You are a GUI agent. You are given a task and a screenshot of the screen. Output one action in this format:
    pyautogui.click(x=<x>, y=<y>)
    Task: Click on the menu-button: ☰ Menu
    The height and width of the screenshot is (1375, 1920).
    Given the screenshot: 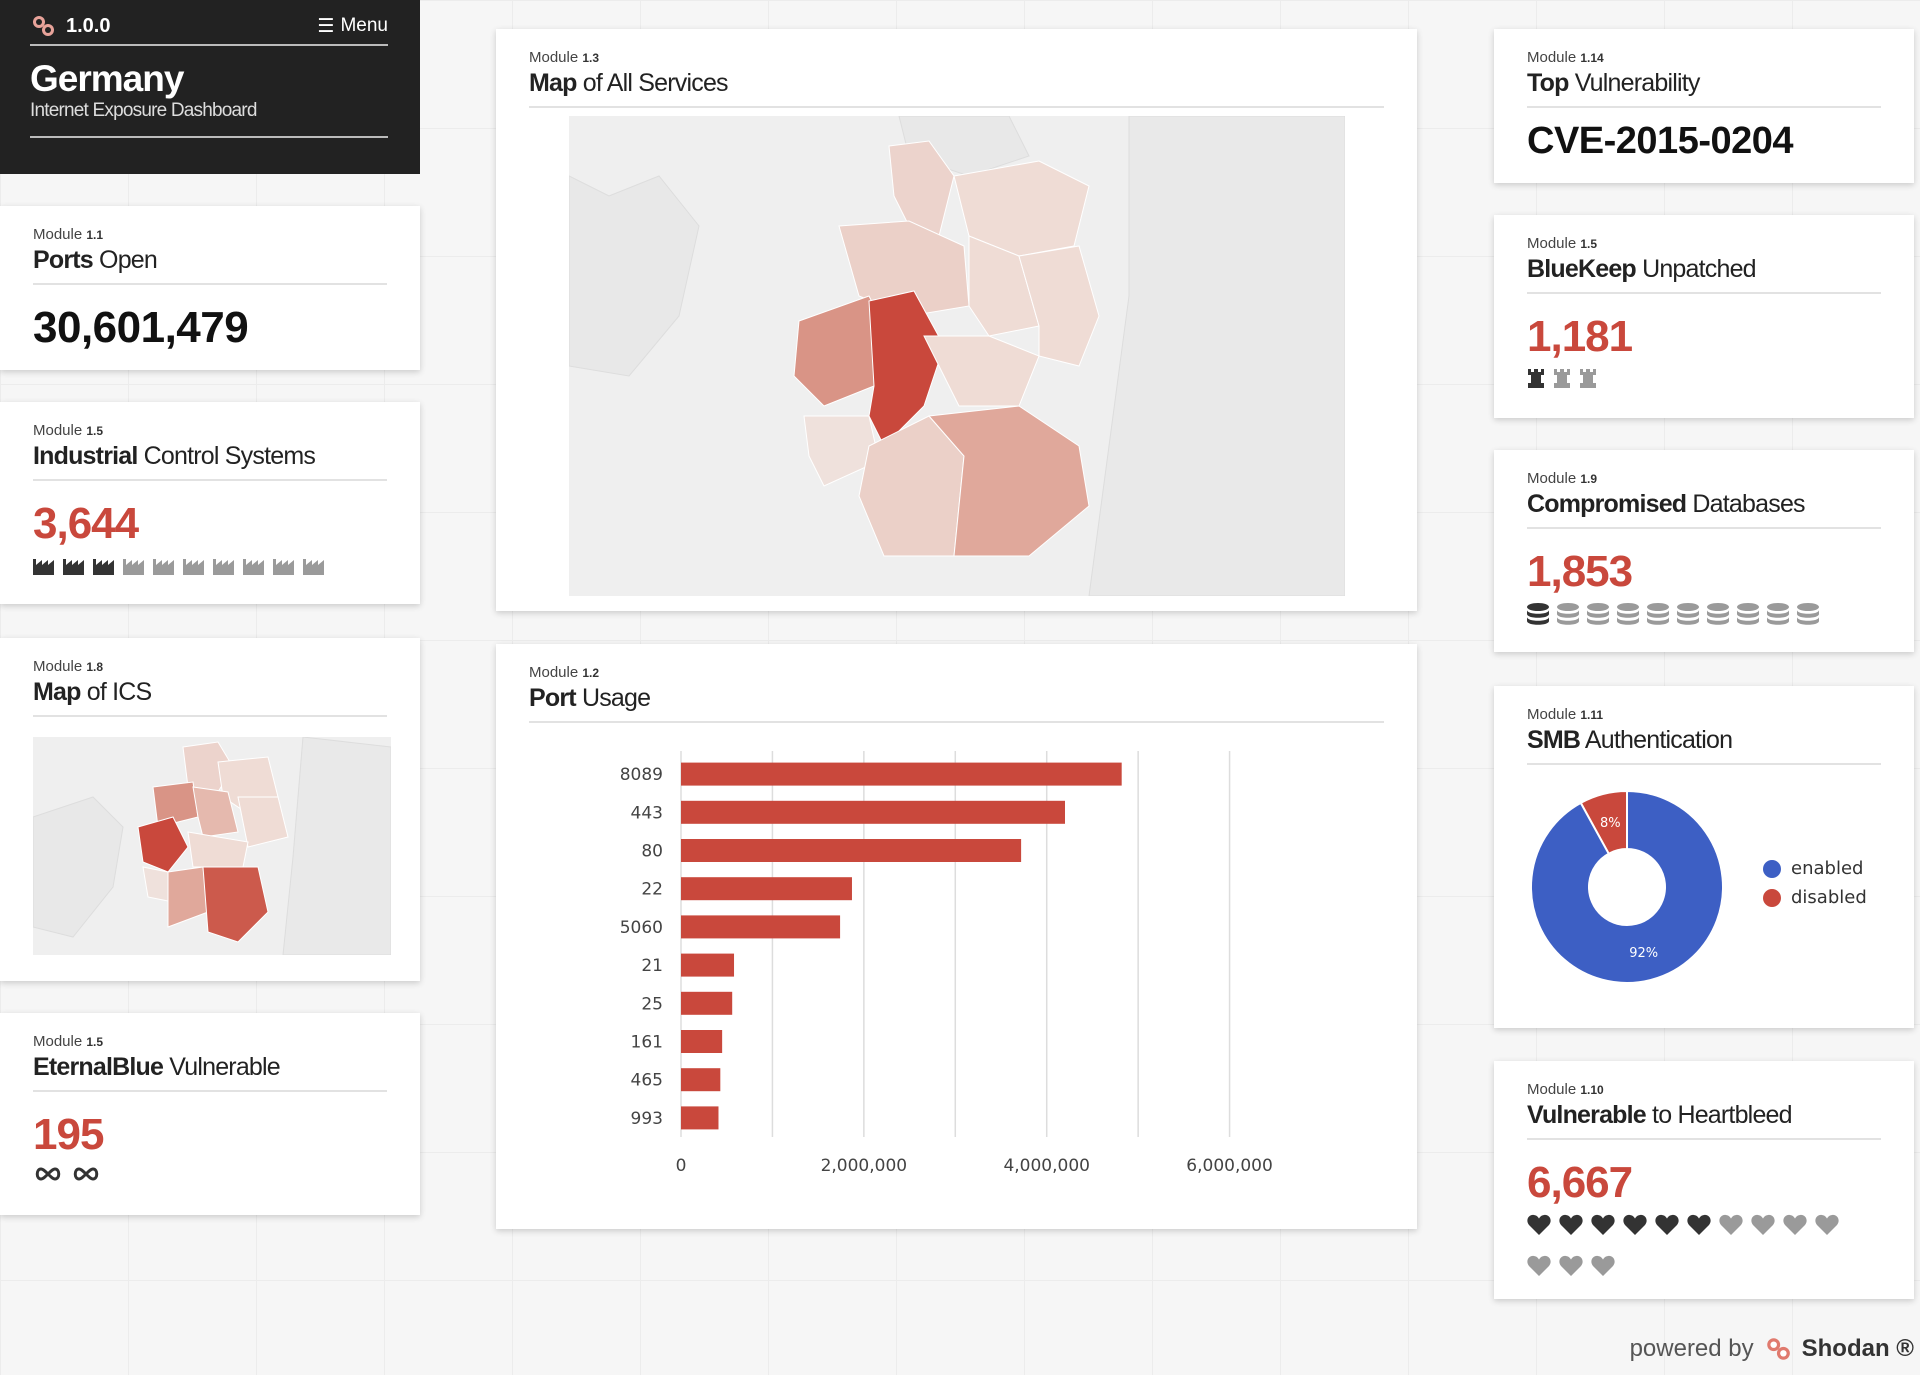 What is the action you would take?
    pyautogui.click(x=352, y=26)
    